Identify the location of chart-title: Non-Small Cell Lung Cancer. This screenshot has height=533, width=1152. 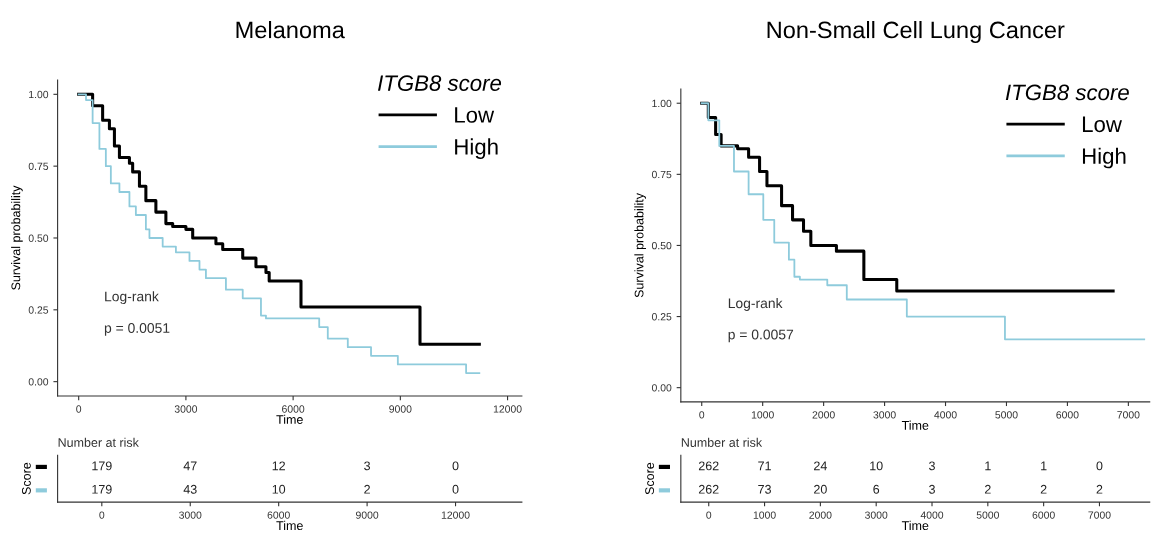
(916, 31).